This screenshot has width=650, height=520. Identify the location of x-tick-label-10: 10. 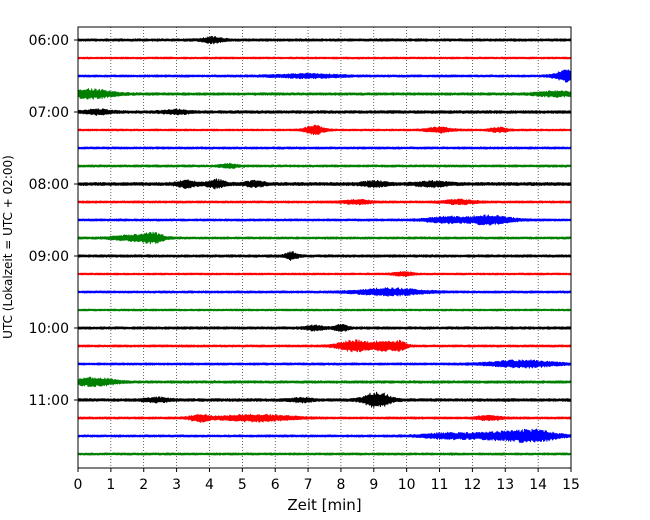
(407, 485).